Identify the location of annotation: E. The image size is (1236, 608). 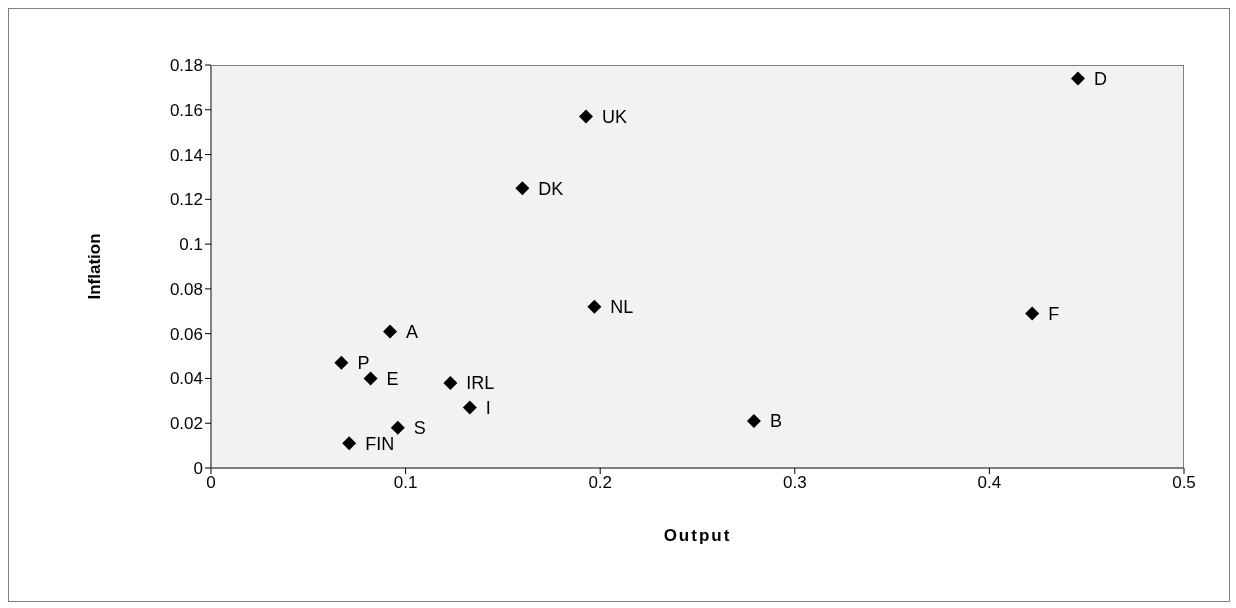
(392, 378).